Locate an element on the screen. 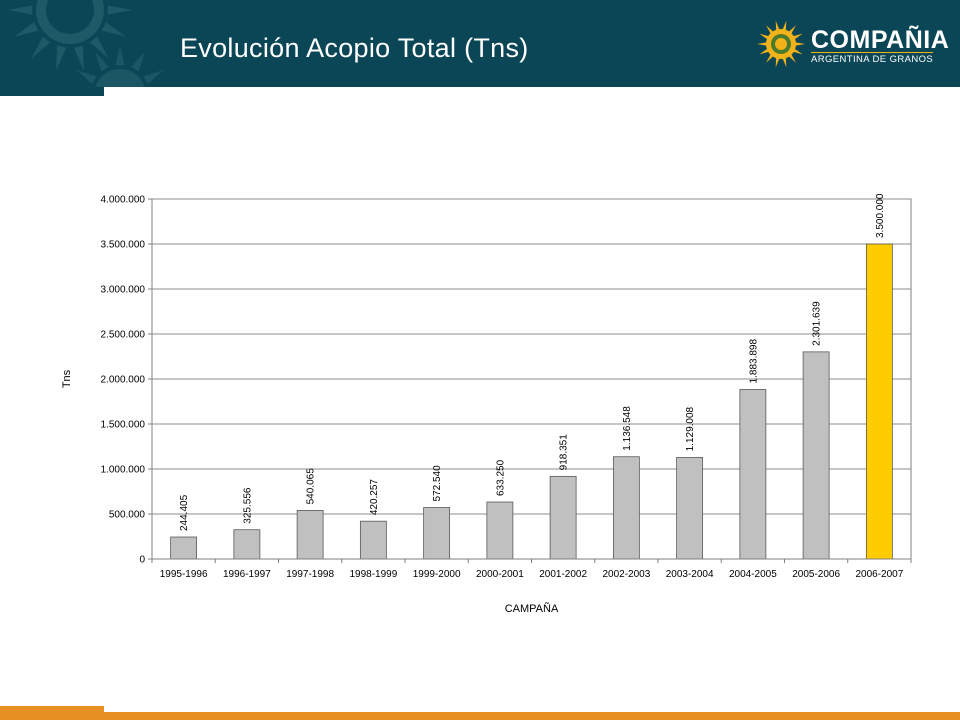 This screenshot has width=960, height=720. bar-2005-2006 is located at coordinates (816, 455).